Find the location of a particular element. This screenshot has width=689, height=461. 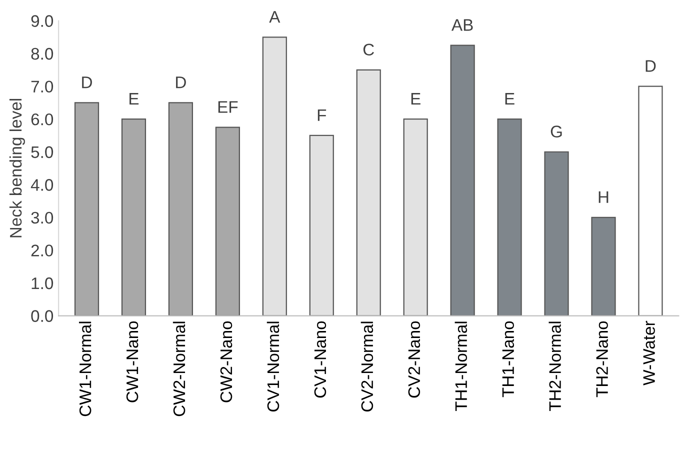

y-tick-label: 8.0 is located at coordinates (42, 54).